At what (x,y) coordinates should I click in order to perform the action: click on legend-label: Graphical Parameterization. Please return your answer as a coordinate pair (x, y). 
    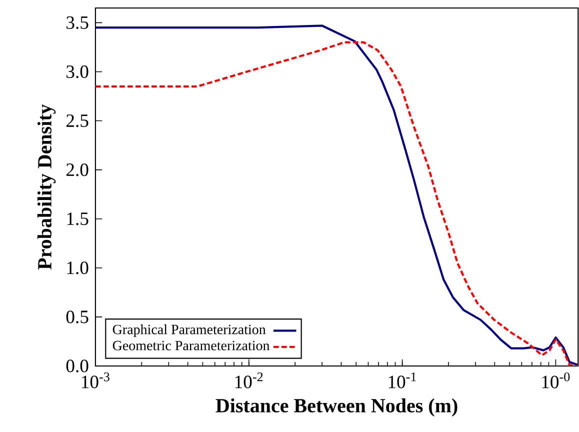
    Looking at the image, I should click on (189, 331).